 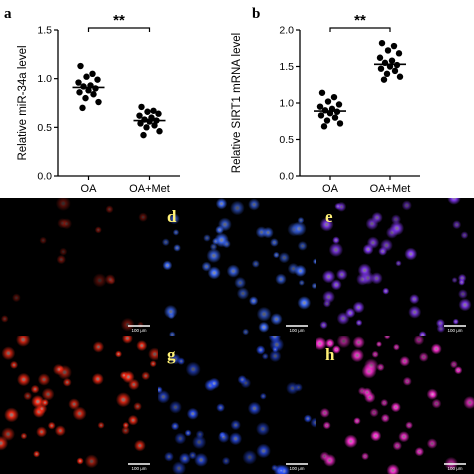 I want to click on panel-label-g: g, so click(x=171, y=354).